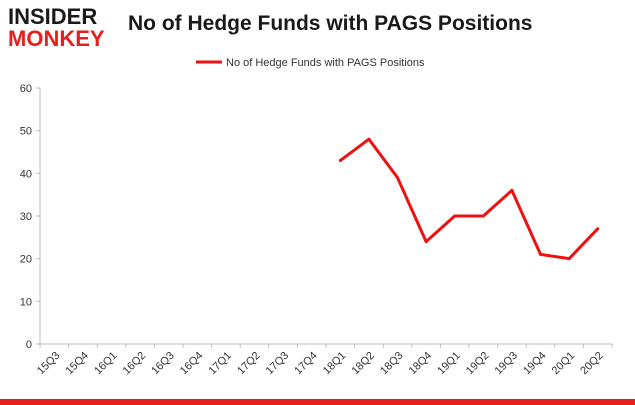  What do you see at coordinates (392, 364) in the screenshot?
I see `x-tick-label: 18Q3` at bounding box center [392, 364].